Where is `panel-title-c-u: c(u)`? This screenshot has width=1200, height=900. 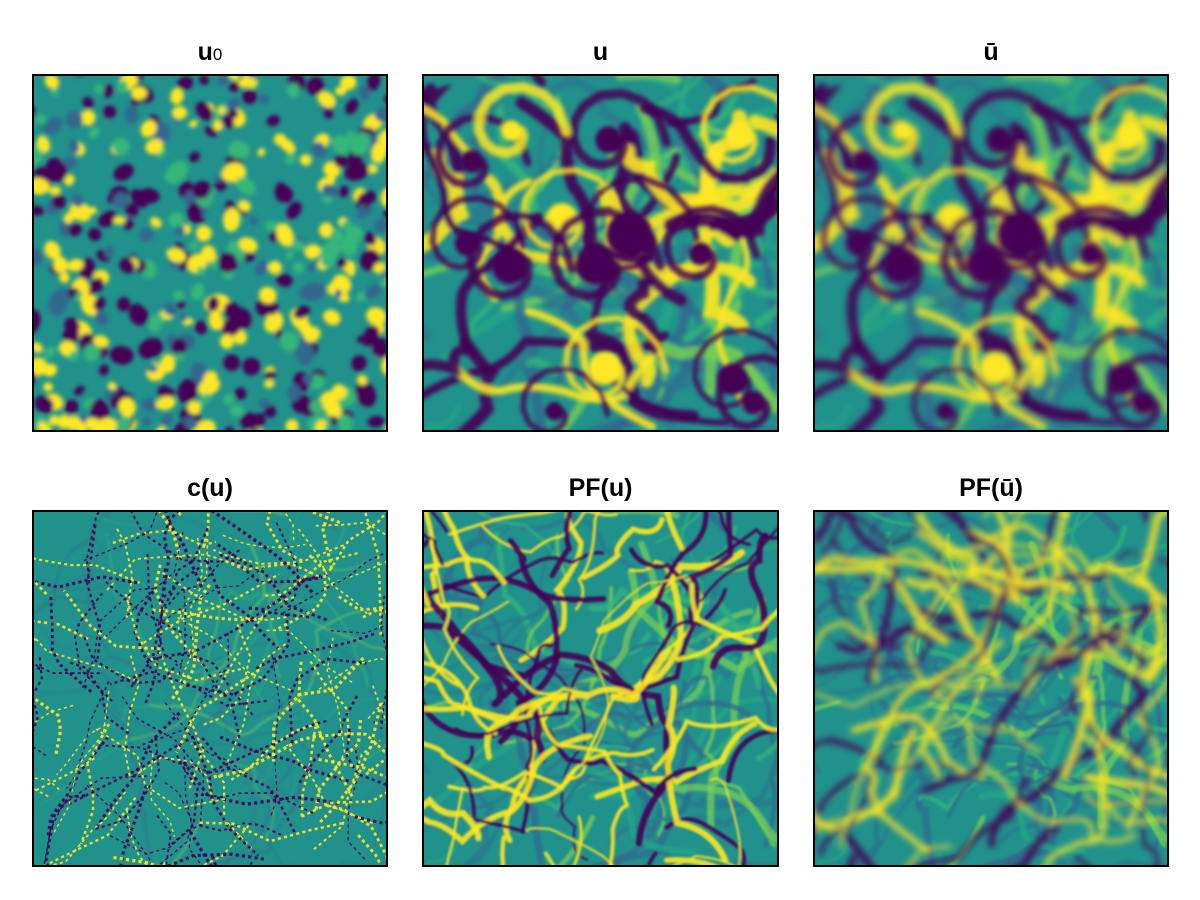 panel-title-c-u: c(u) is located at coordinates (210, 488).